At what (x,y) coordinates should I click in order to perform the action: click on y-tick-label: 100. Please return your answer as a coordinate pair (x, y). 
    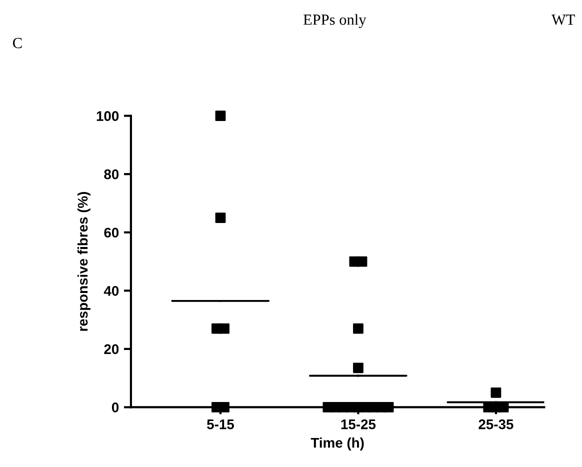
    Looking at the image, I should click on (107, 116).